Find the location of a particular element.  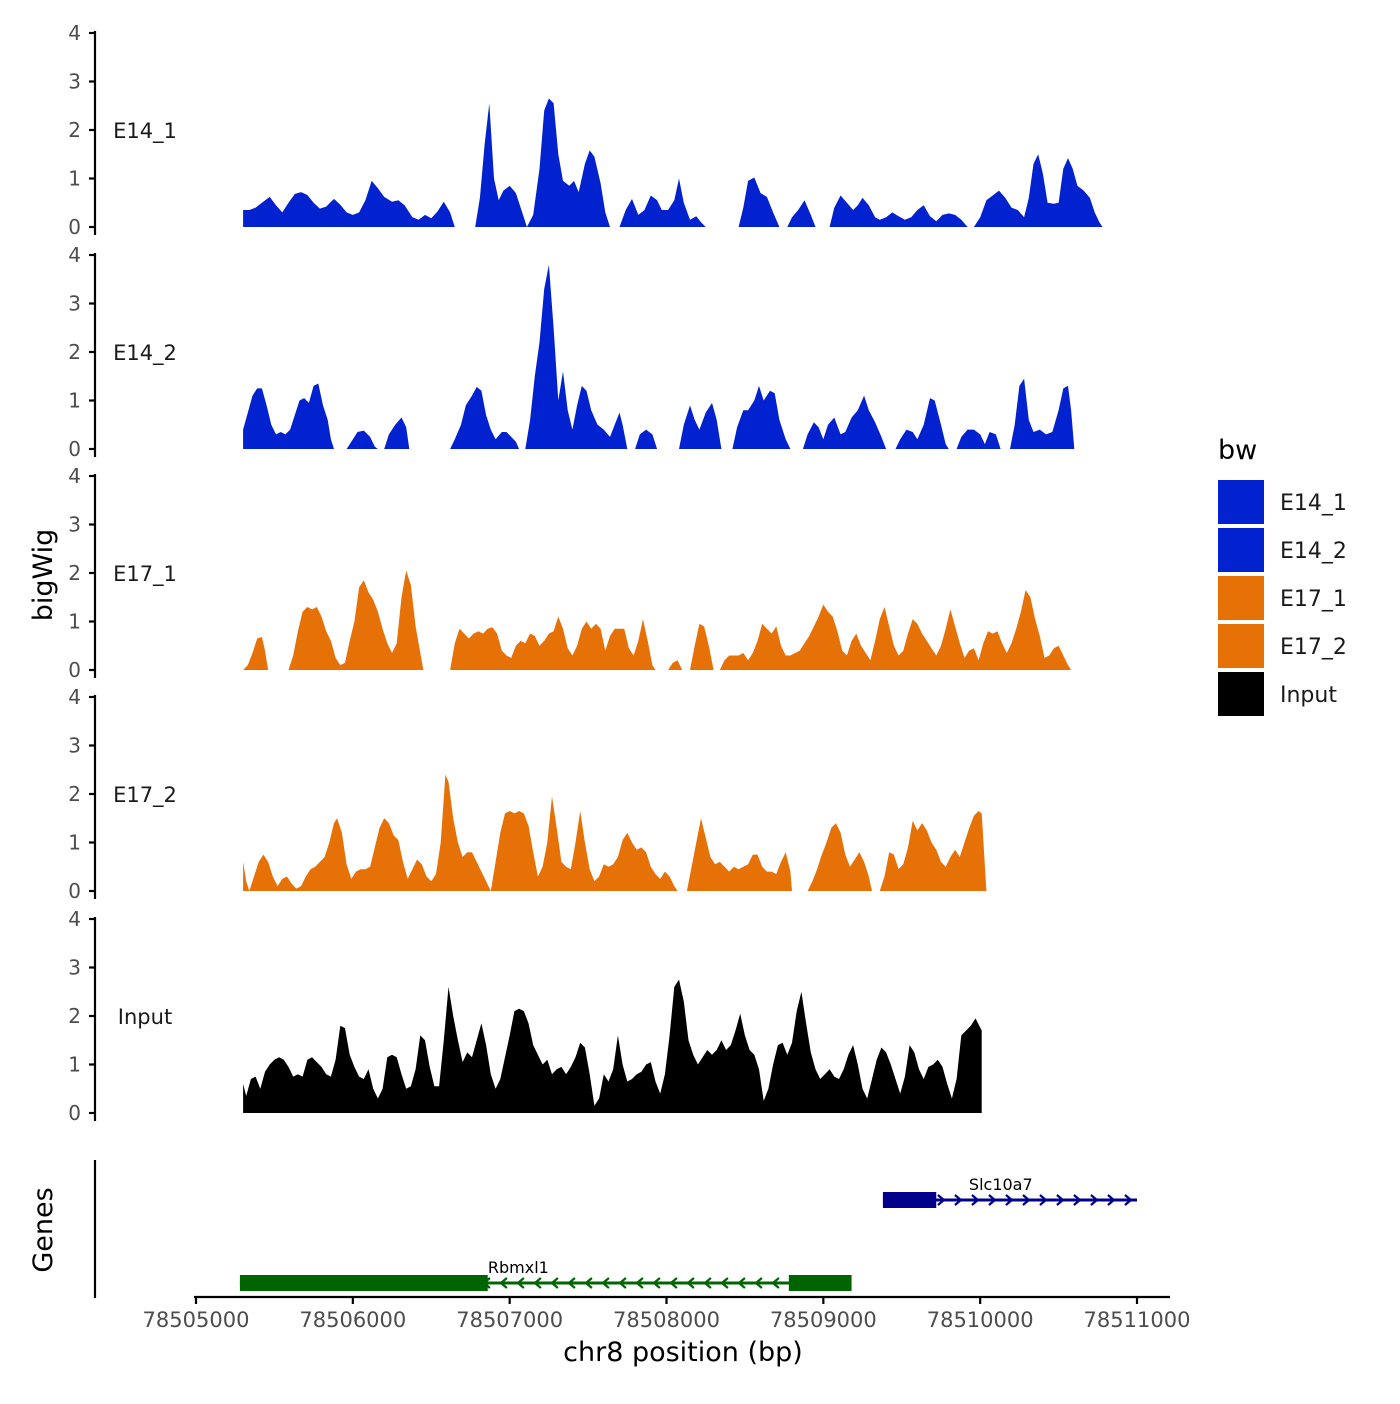

legend-items: E14_1 E14_2 E17_1 E17_2 Input is located at coordinates (1282, 598).